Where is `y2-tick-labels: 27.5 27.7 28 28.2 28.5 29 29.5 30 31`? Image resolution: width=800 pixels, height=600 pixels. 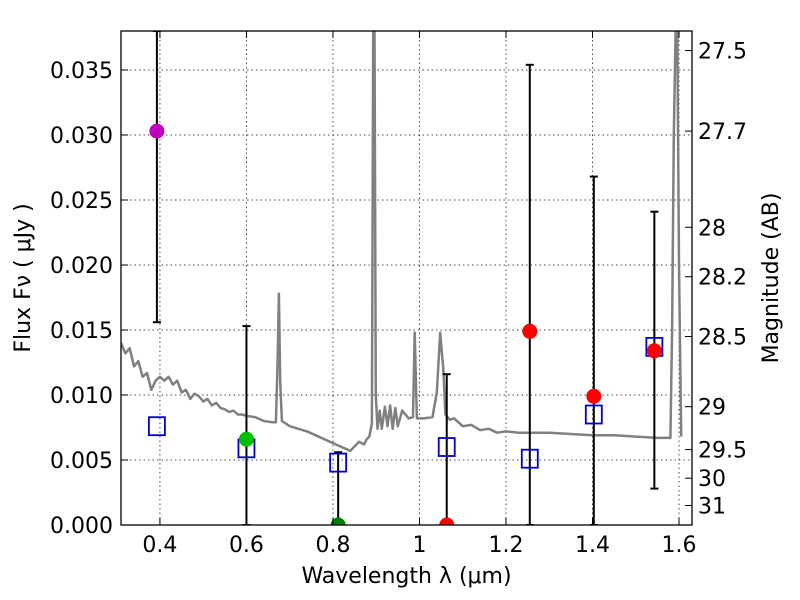 y2-tick-labels: 27.5 27.7 28 28.2 28.5 29 29.5 30 31 is located at coordinates (722, 280).